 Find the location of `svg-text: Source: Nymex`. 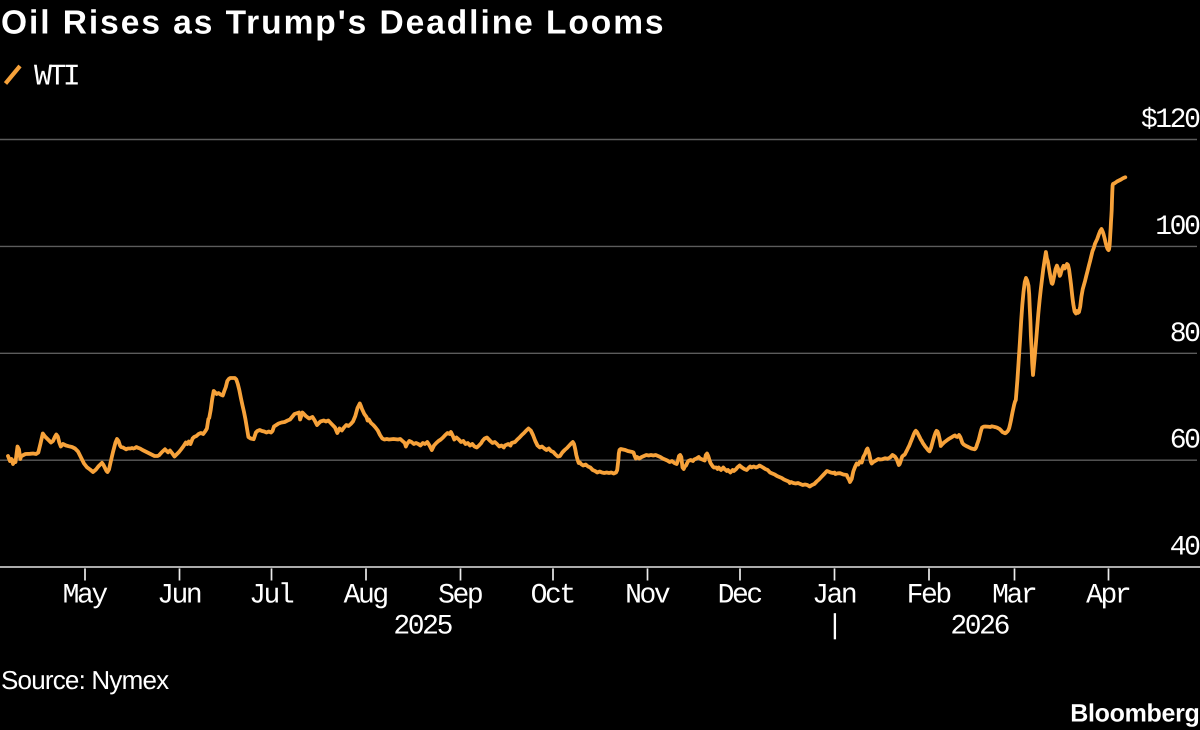

svg-text: Source: Nymex is located at coordinates (85, 680).